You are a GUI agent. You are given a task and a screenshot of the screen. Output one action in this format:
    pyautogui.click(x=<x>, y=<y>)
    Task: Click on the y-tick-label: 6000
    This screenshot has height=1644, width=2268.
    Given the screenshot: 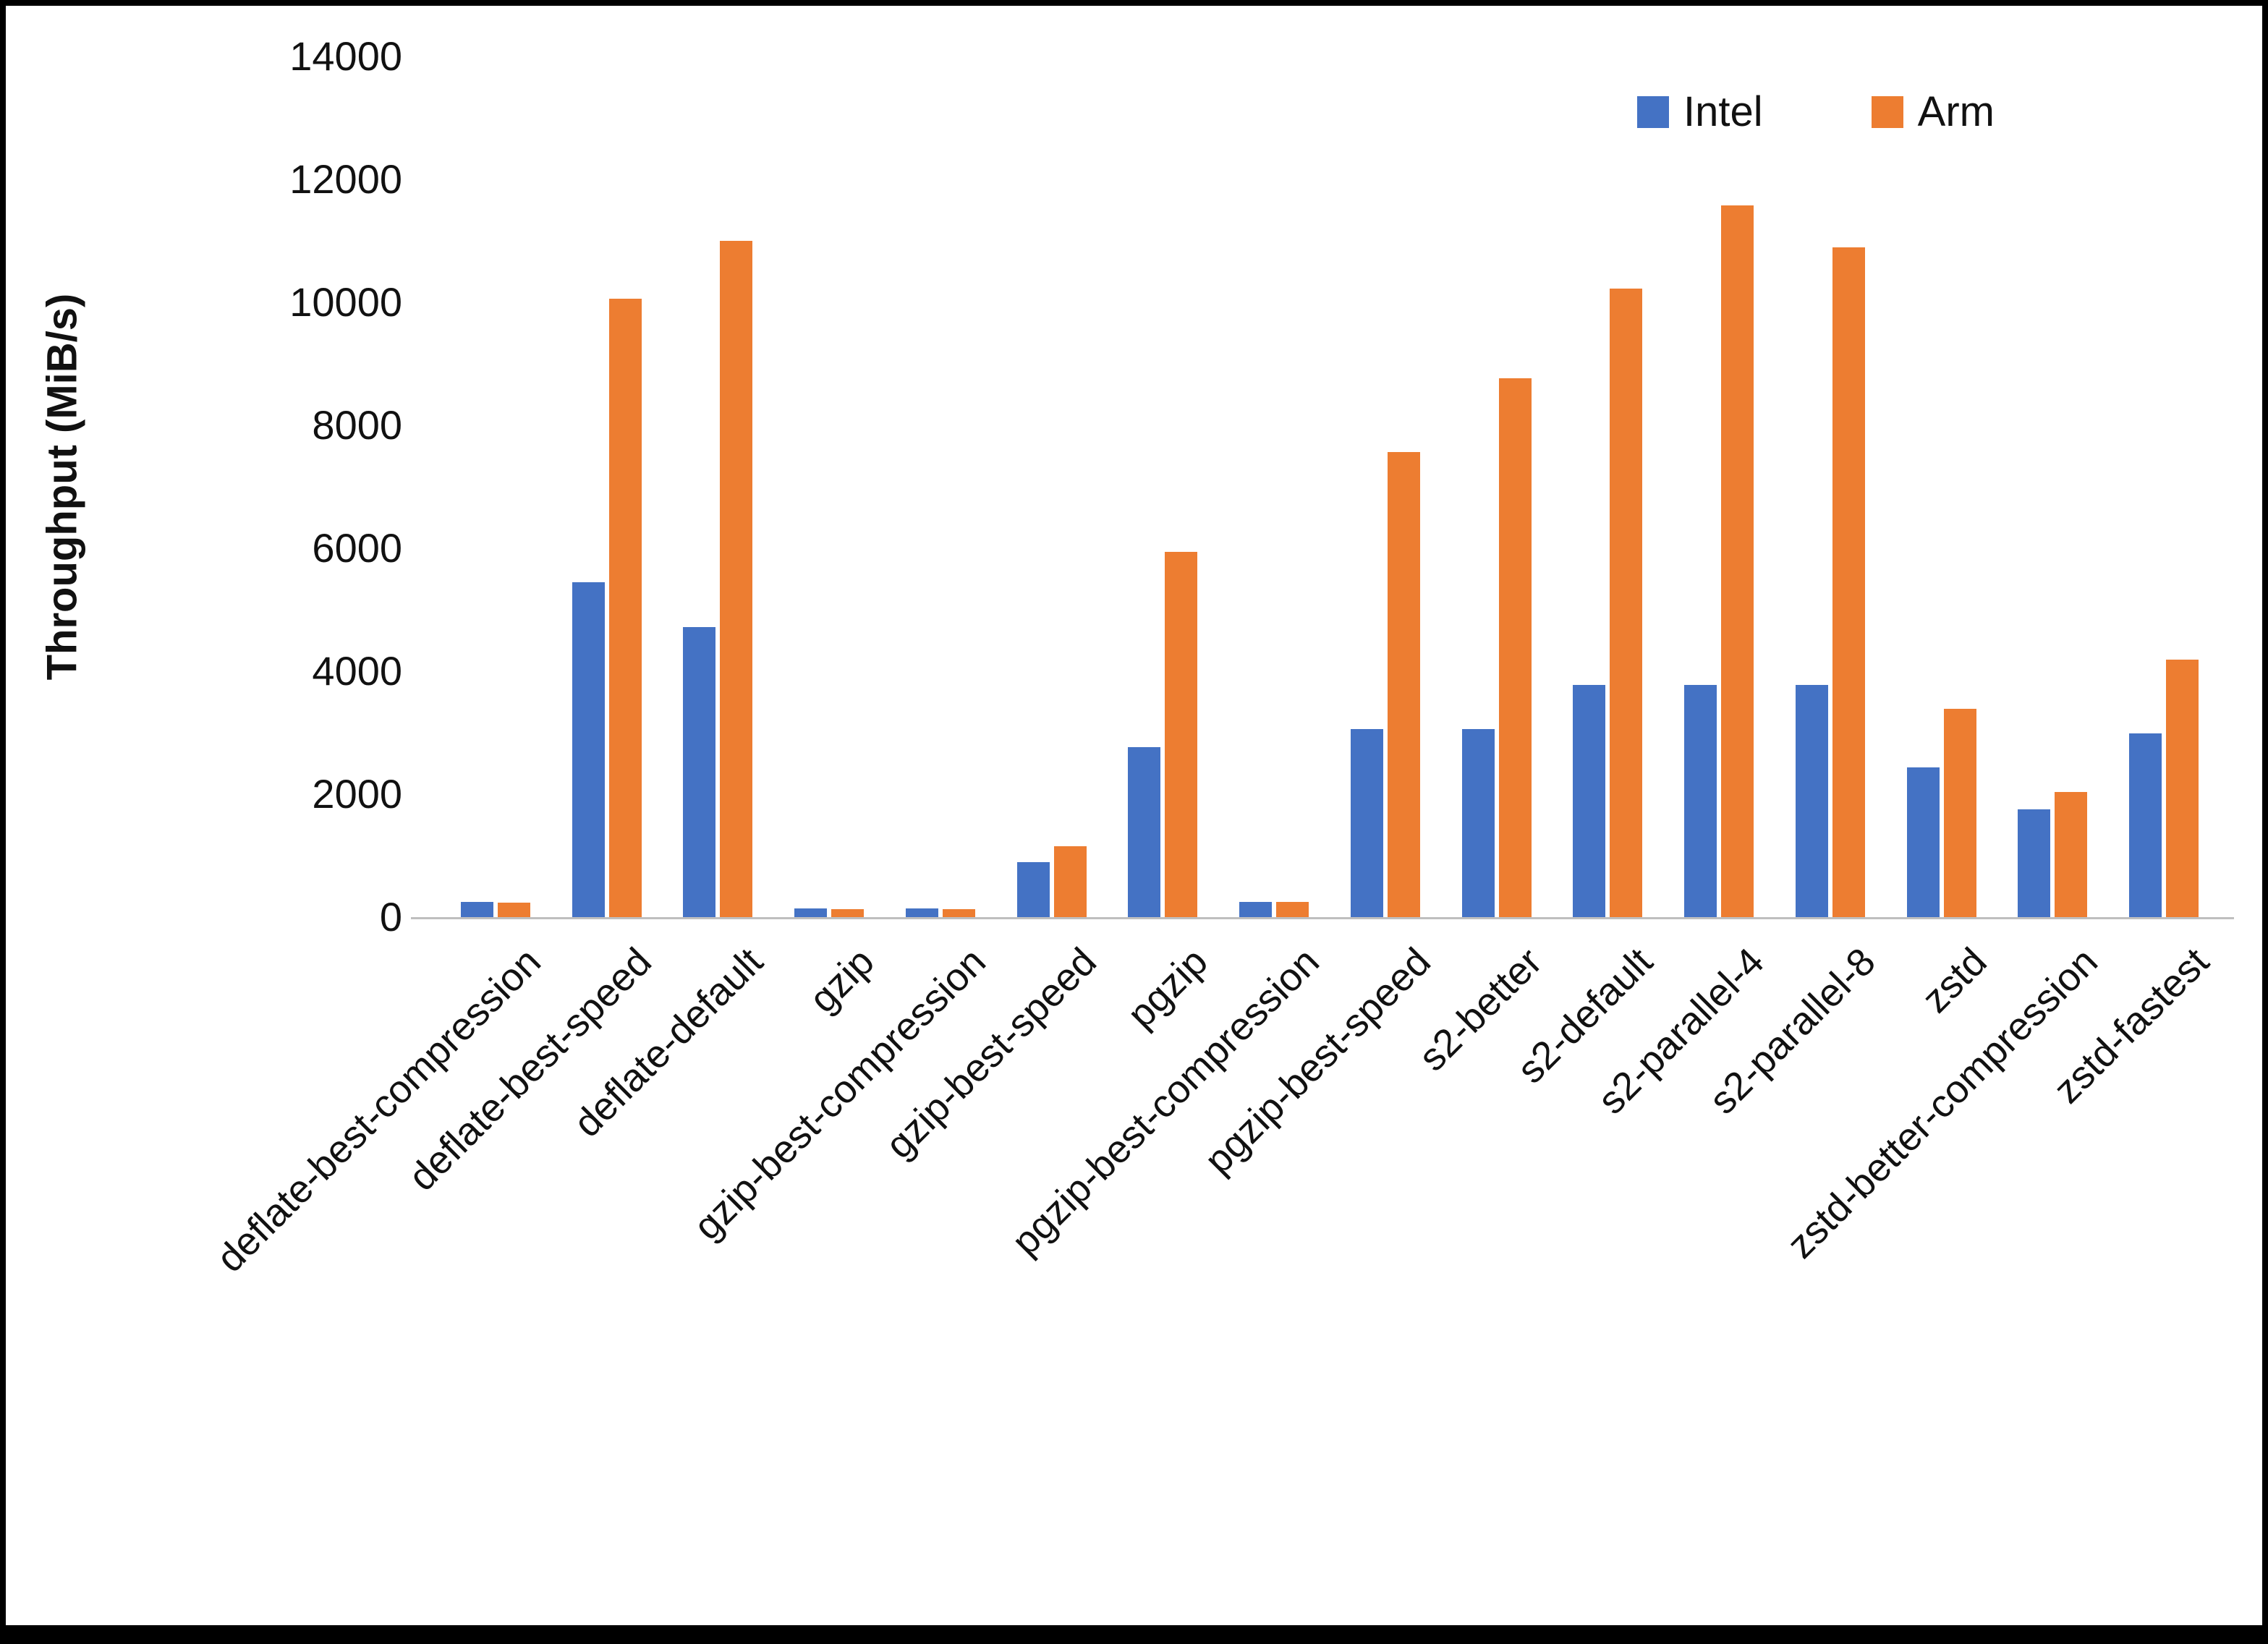 What is the action you would take?
    pyautogui.click(x=357, y=548)
    